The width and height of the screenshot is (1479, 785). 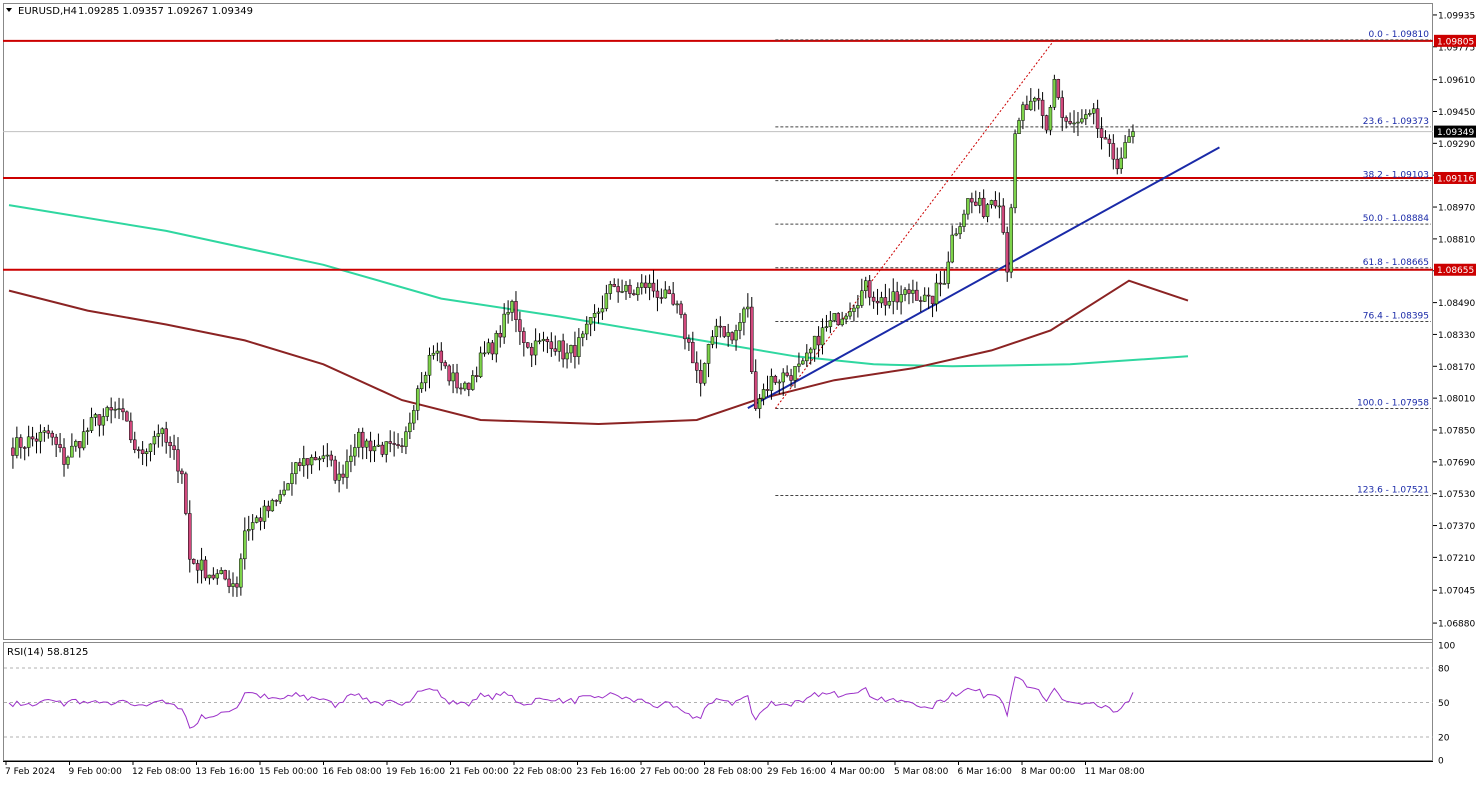 I want to click on fib-diagonal, so click(x=914, y=224).